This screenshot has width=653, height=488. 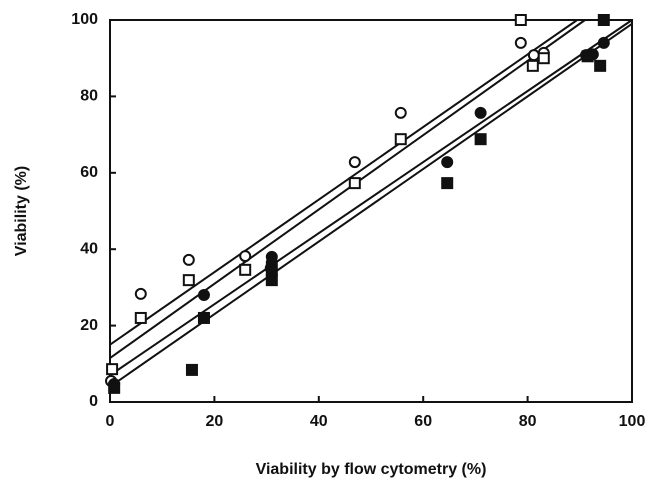 I want to click on y-tick-label: 20, so click(x=89, y=325).